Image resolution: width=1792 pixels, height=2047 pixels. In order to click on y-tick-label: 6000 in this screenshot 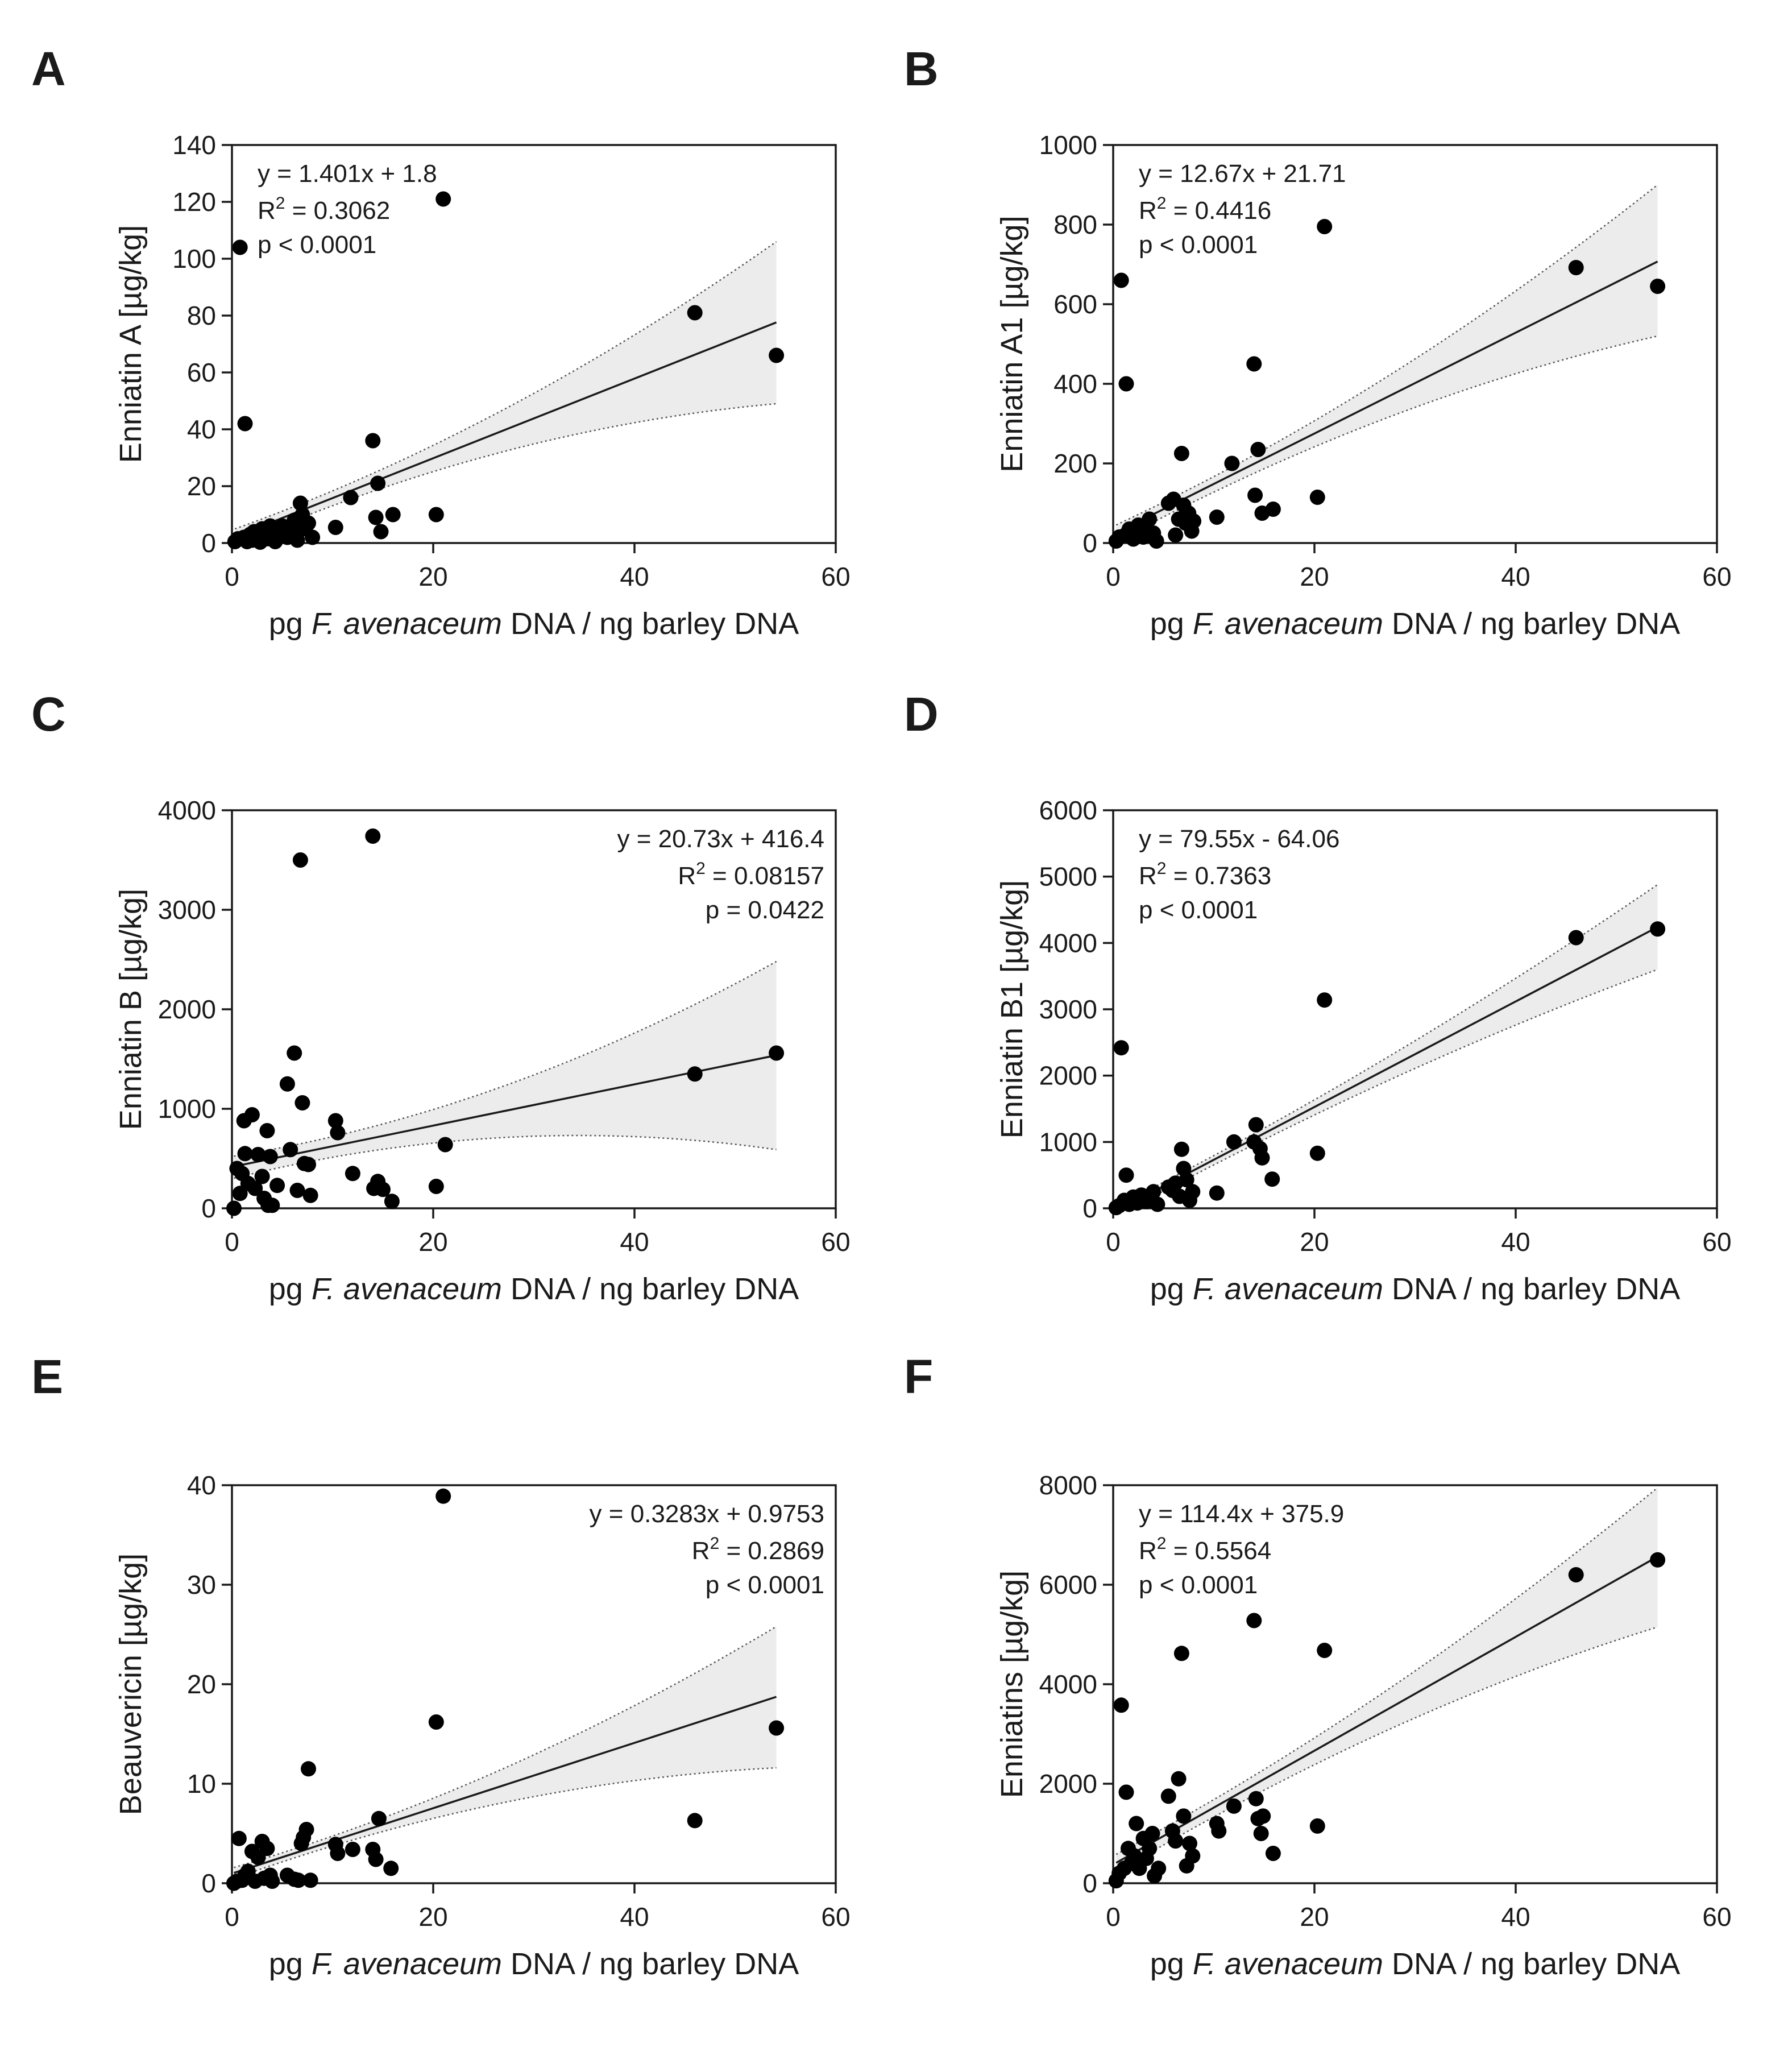, I will do `click(1068, 1585)`.